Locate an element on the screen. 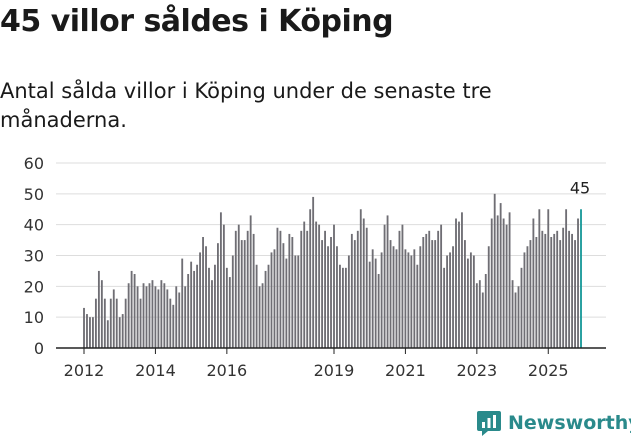 Image resolution: width=631 pixels, height=439 pixels. y-tick-label-30: 30 is located at coordinates (34, 256).